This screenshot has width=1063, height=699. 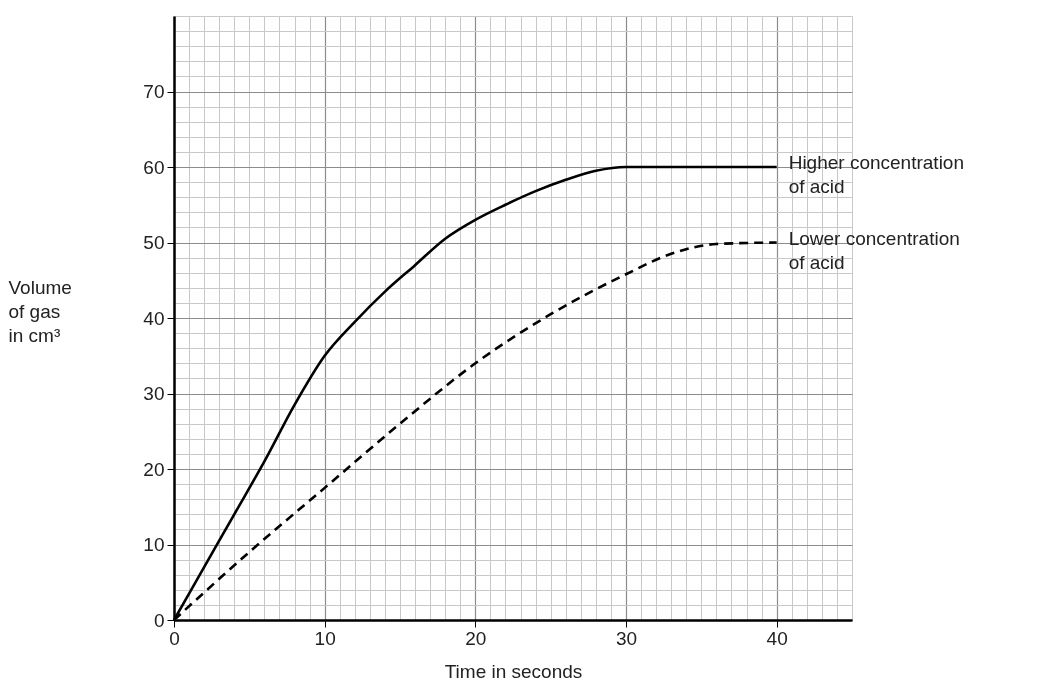 I want to click on y-tick-label: 40, so click(x=154, y=318).